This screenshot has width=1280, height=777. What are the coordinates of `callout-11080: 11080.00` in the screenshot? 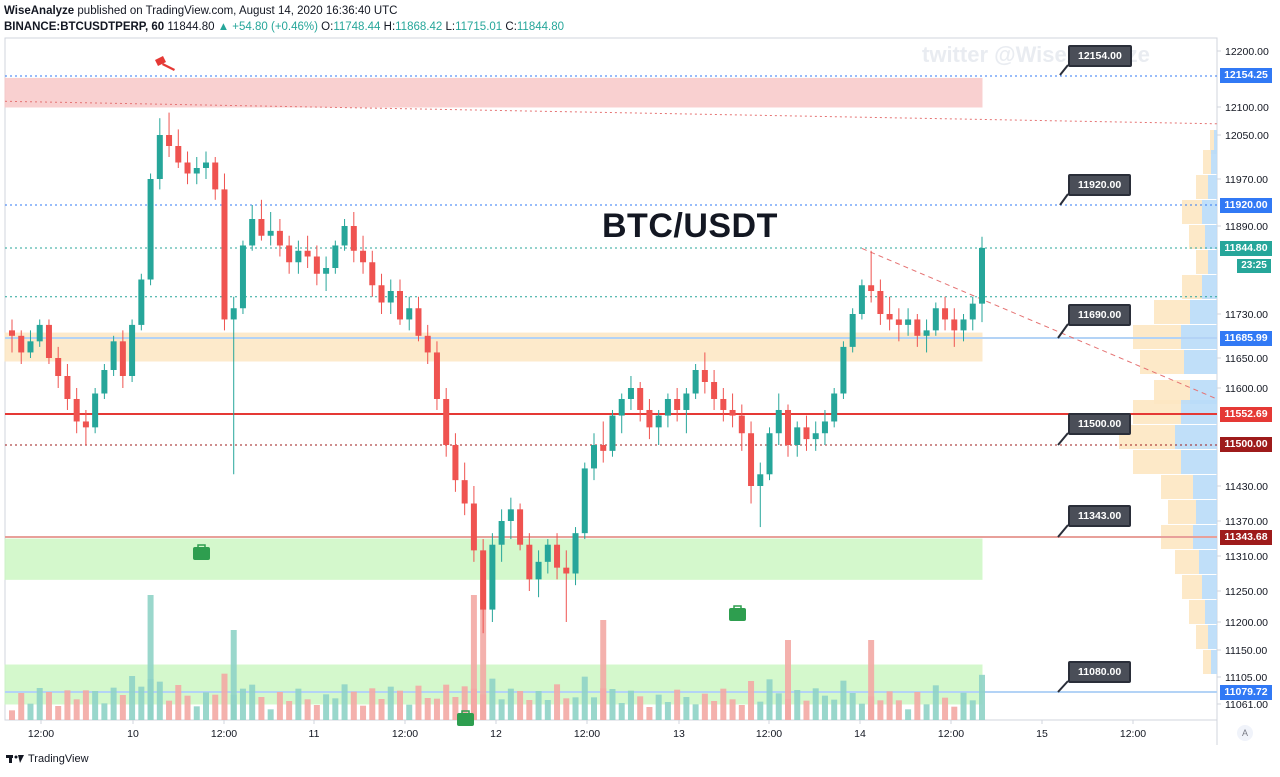 It's located at (1100, 672).